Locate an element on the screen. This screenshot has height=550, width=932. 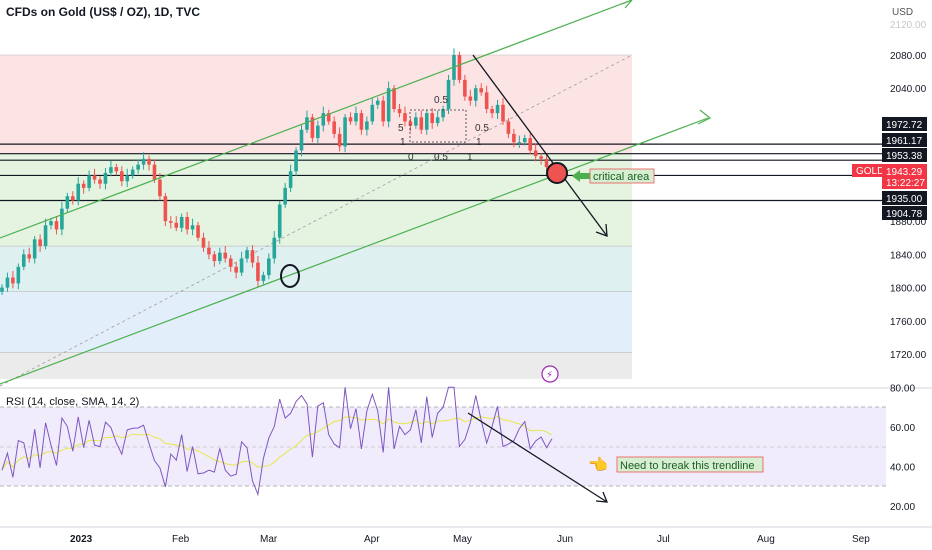
price-tick-faded: 2120.00 is located at coordinates (908, 25).